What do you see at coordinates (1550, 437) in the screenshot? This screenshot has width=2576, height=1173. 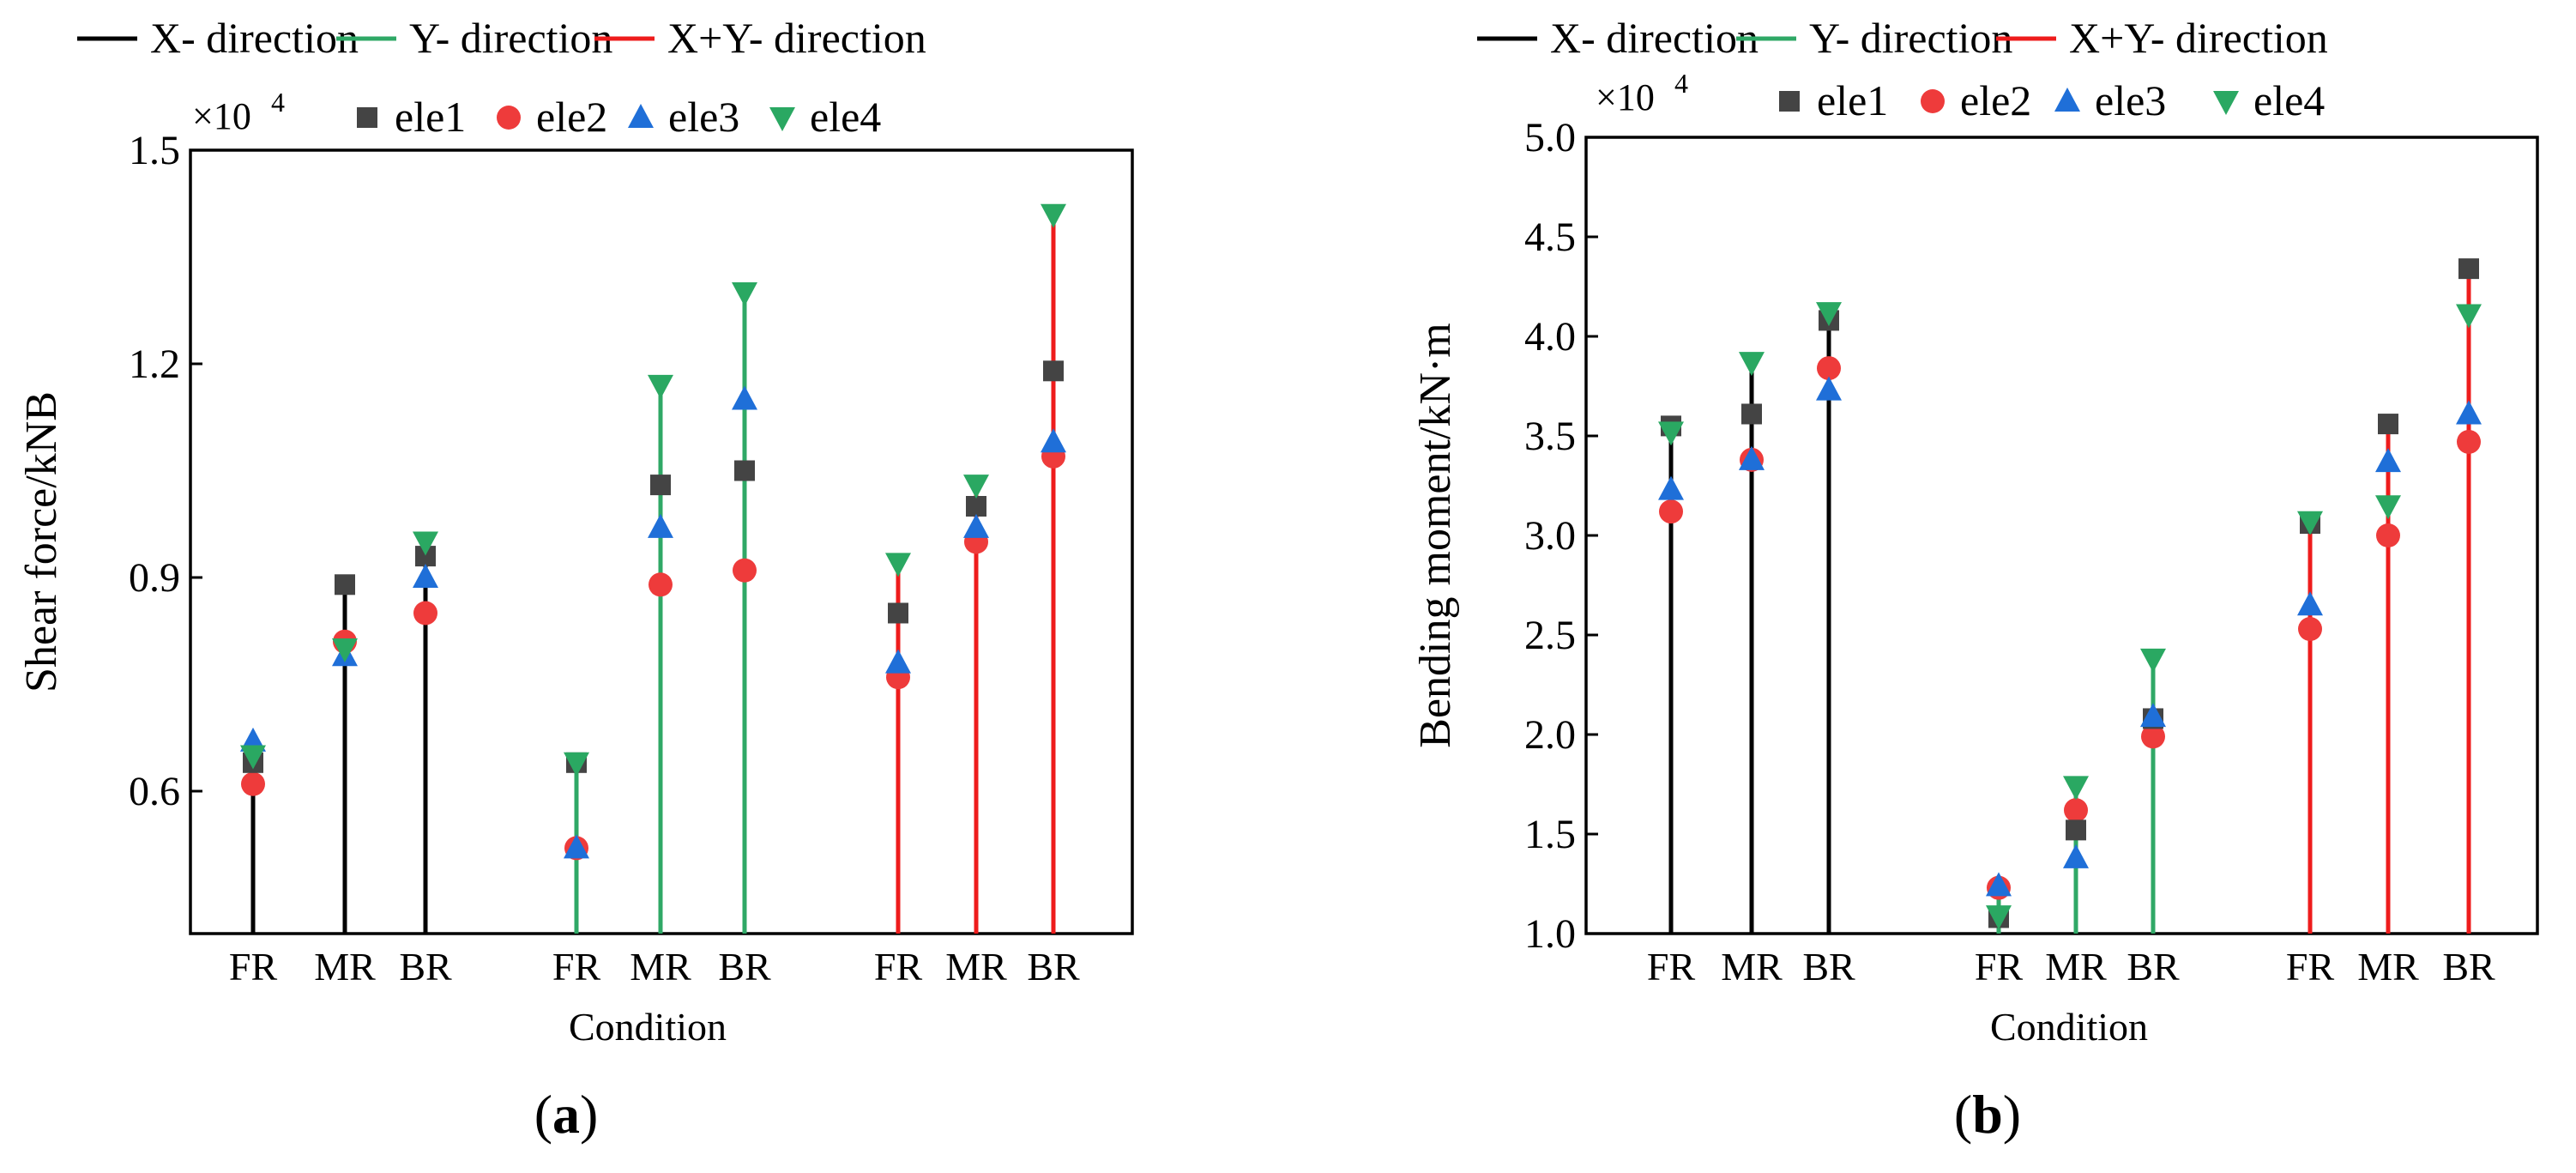 I see `y-tick-label: 3.5` at bounding box center [1550, 437].